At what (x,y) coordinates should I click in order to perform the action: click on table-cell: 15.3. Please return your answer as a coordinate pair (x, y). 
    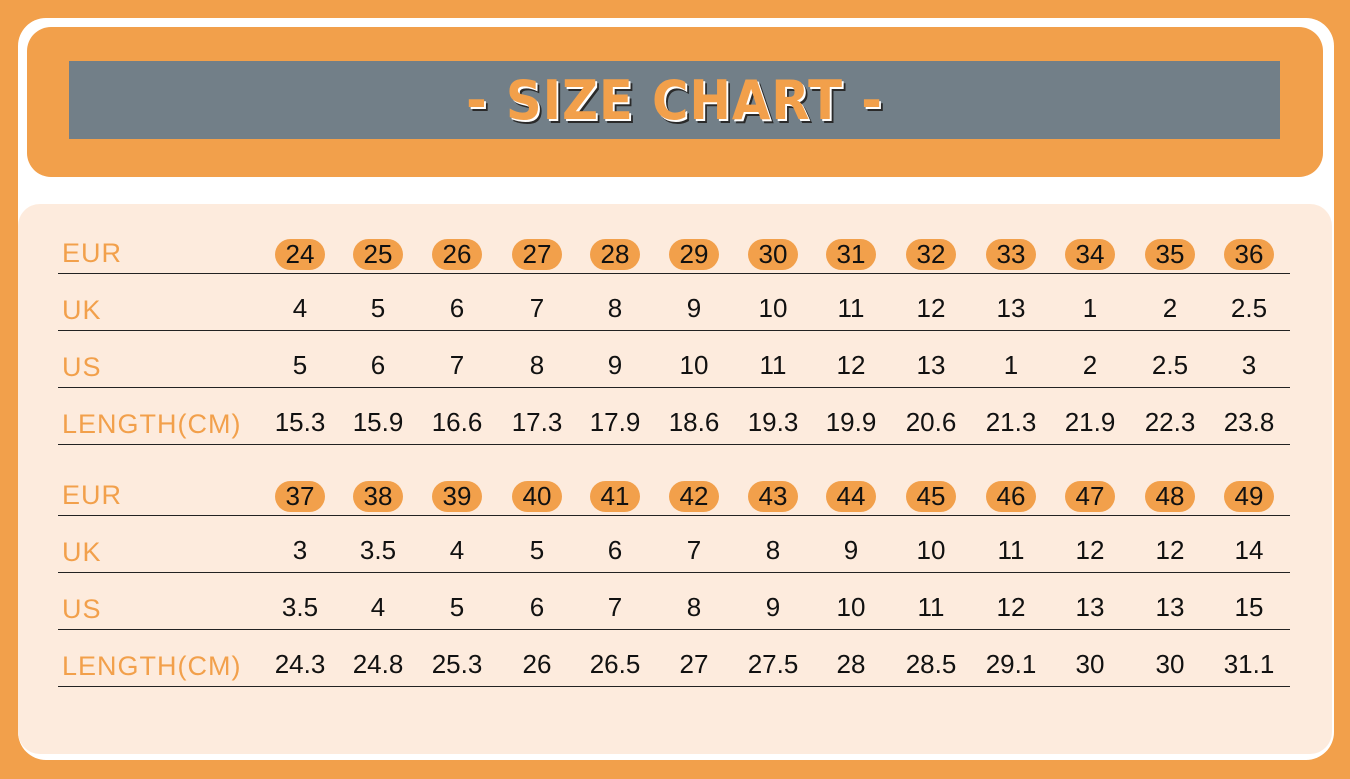
    Looking at the image, I should click on (300, 422).